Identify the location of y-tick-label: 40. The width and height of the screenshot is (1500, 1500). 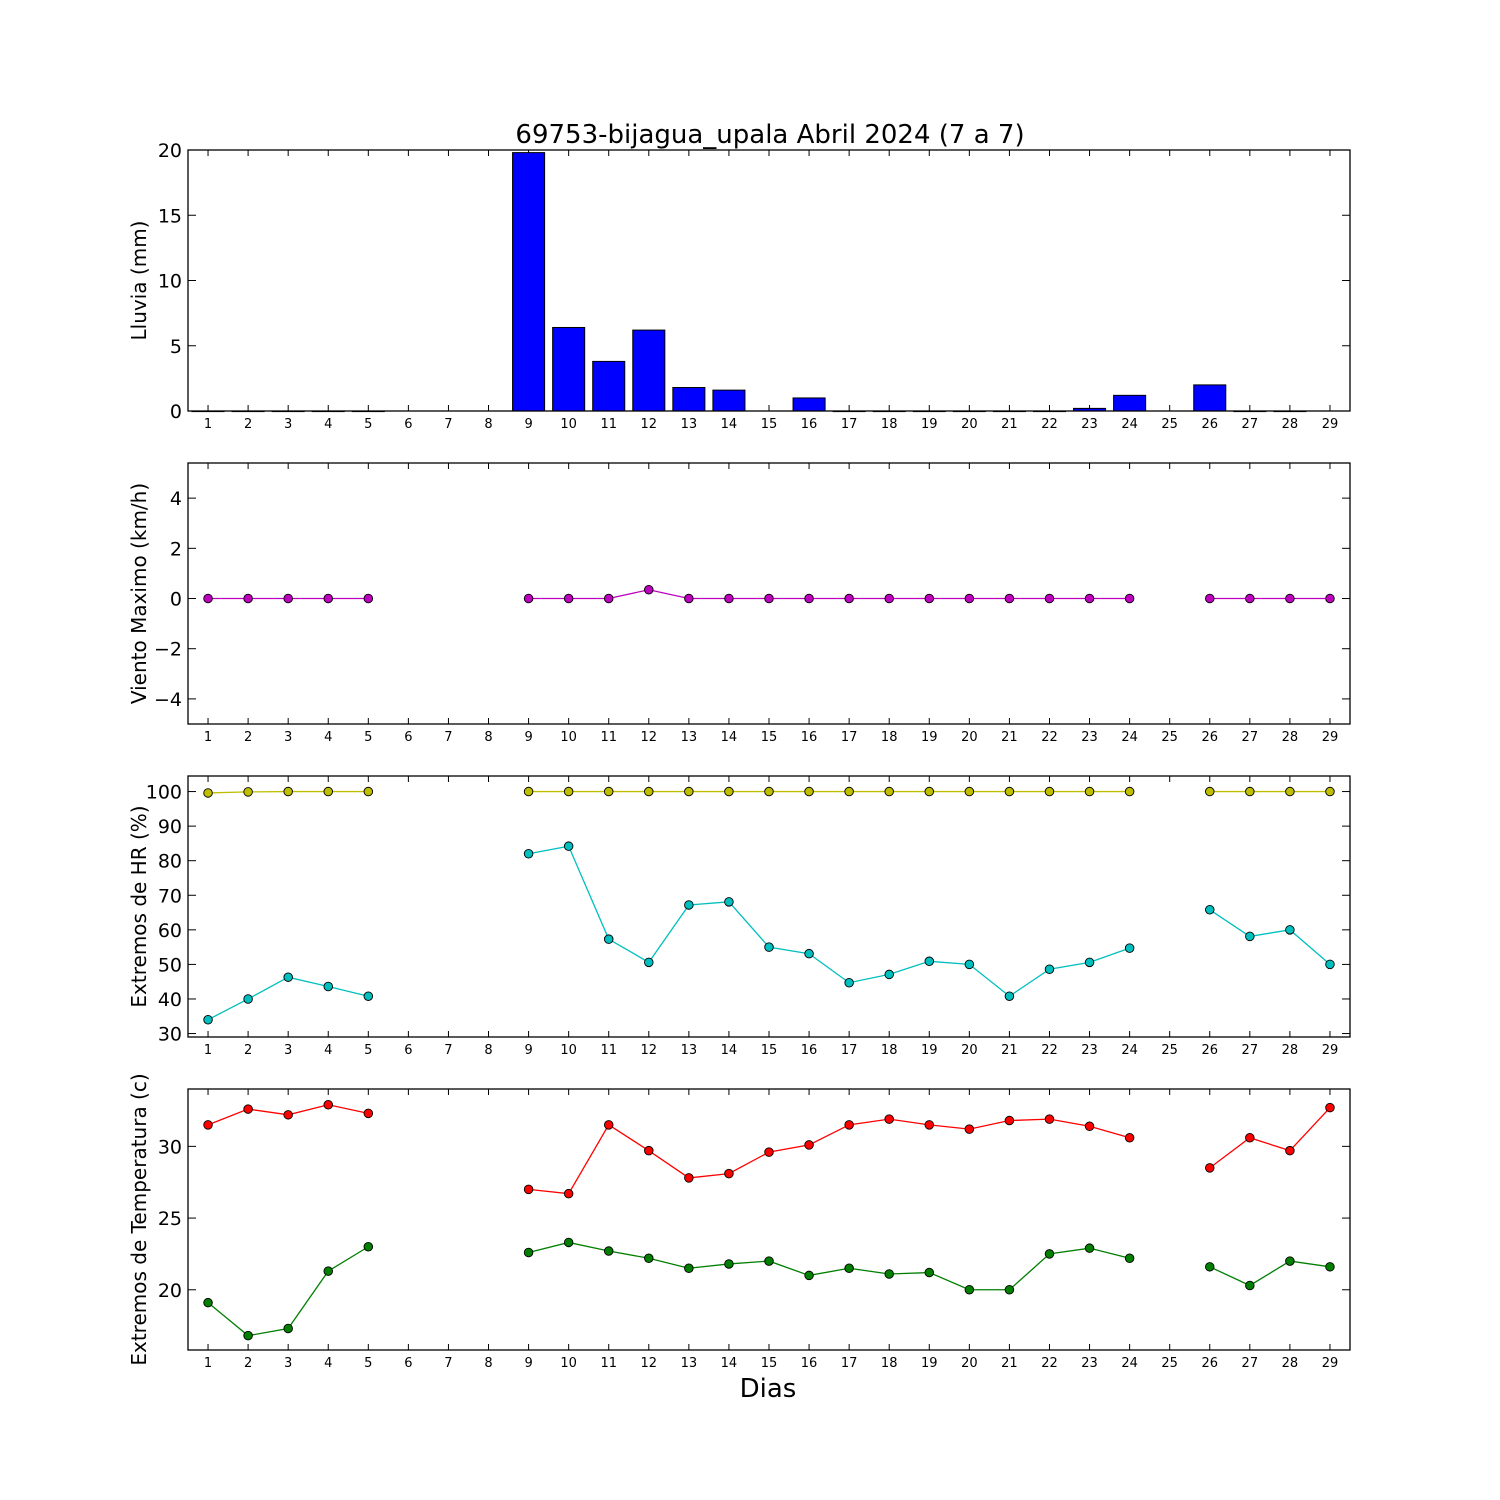
(170, 1000).